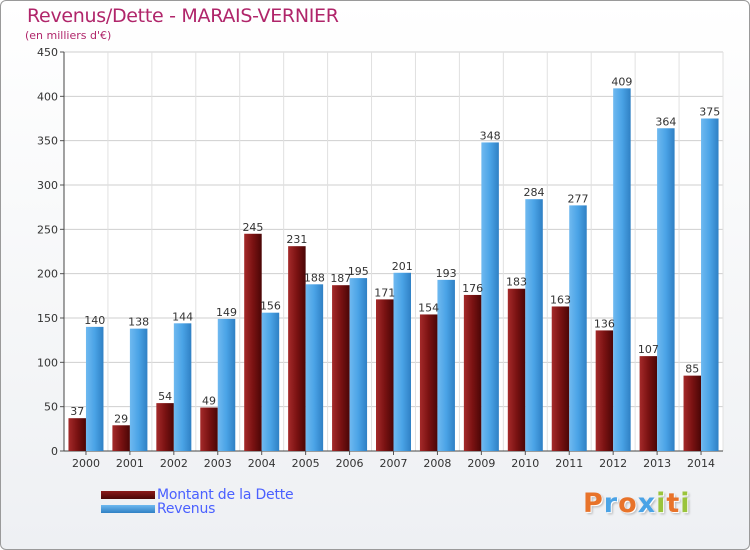  What do you see at coordinates (138, 322) in the screenshot?
I see `data-label-revenus: 138` at bounding box center [138, 322].